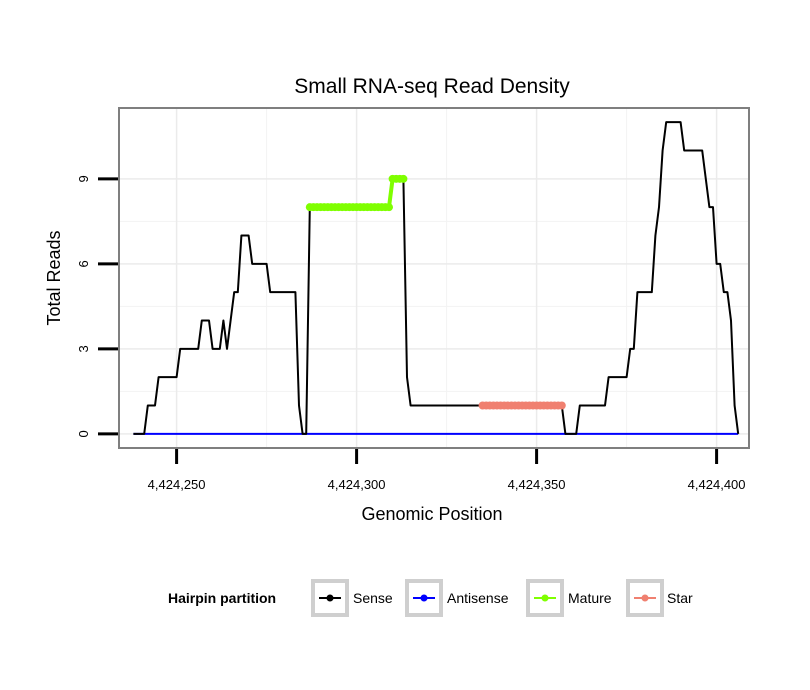 Image resolution: width=810 pixels, height=690 pixels. Describe the element at coordinates (680, 598) in the screenshot. I see `legend-label-star: Star` at that location.